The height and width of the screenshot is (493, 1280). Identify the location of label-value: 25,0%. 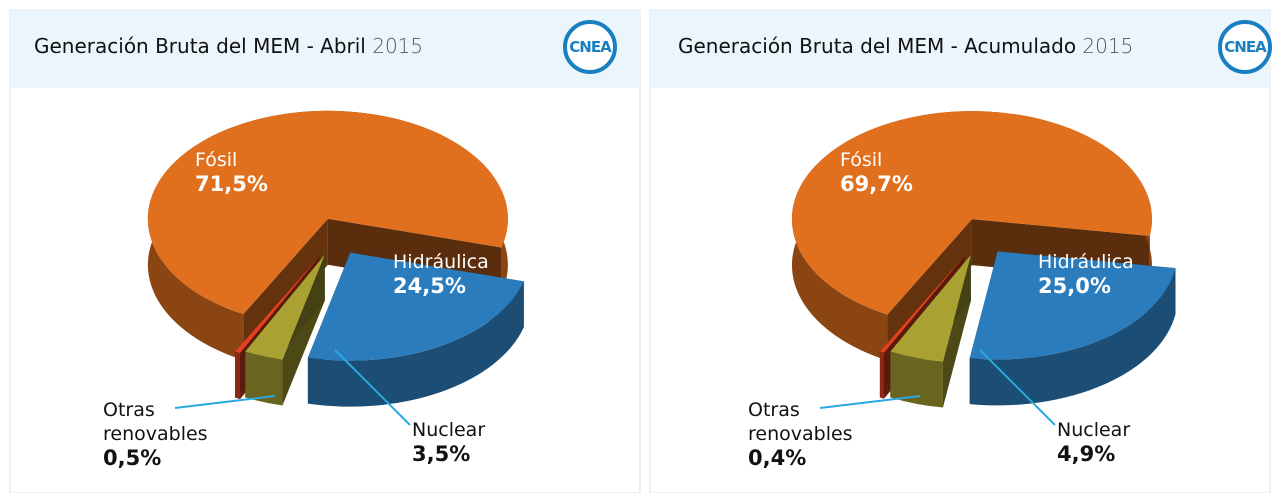
(1074, 286).